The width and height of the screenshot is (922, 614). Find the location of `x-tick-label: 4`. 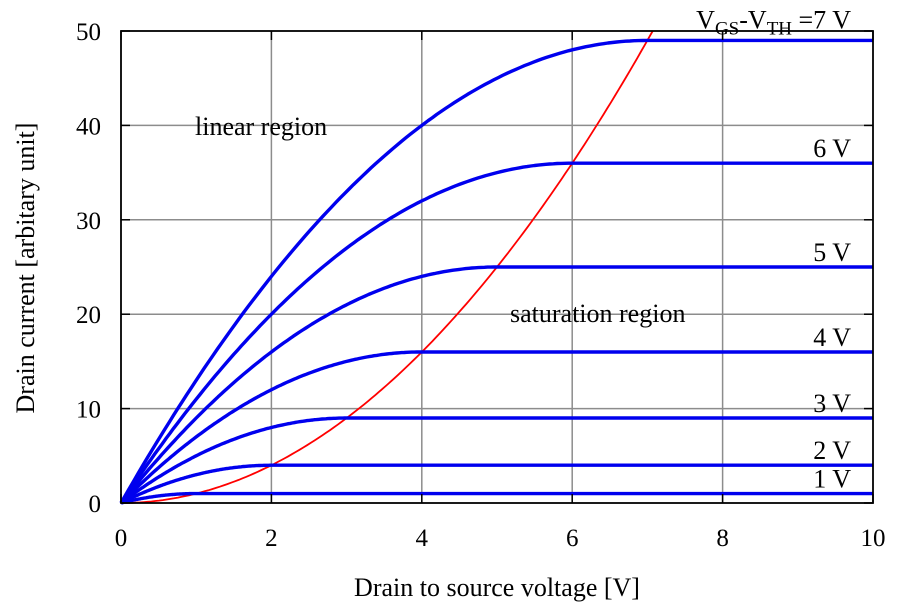

x-tick-label: 4 is located at coordinates (422, 538).